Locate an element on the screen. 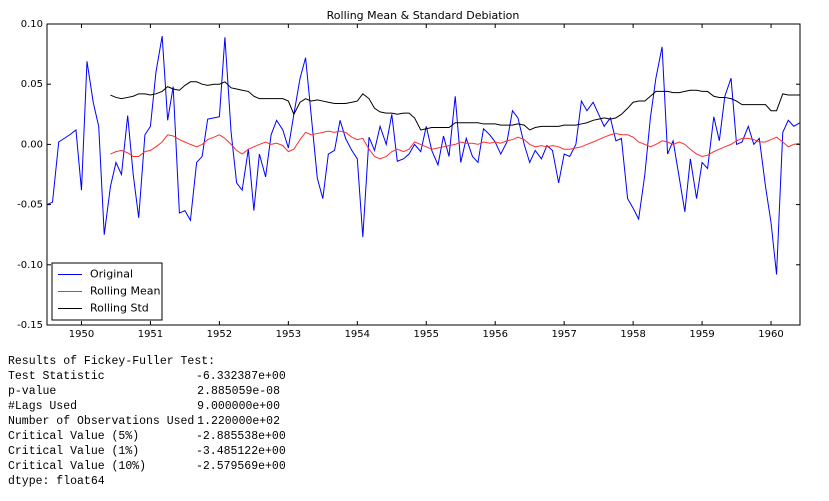 Image resolution: width=829 pixels, height=501 pixels. output-row: Number of Observations Used 1.220000e+02 is located at coordinates (144, 421).